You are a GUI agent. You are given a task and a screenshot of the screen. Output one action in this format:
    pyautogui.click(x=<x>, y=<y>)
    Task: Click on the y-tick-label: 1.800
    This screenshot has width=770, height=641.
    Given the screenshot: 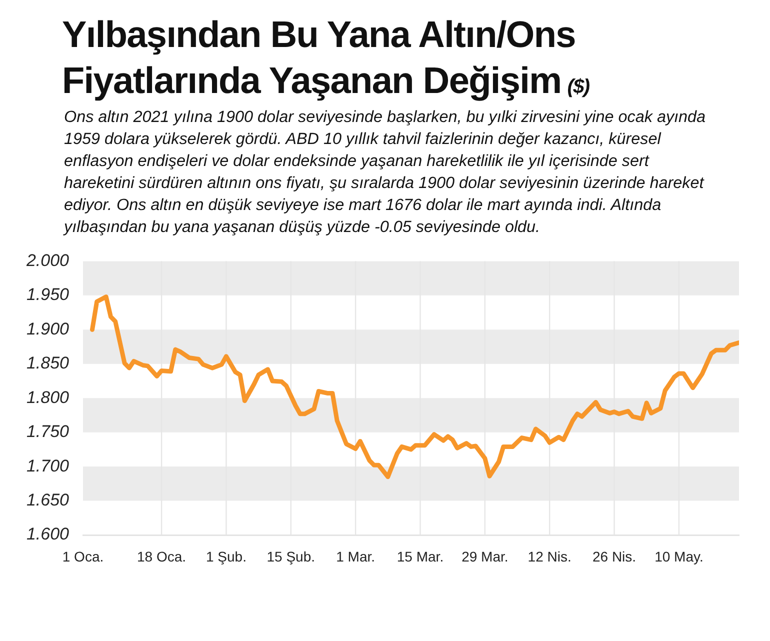 What is the action you would take?
    pyautogui.click(x=48, y=397)
    